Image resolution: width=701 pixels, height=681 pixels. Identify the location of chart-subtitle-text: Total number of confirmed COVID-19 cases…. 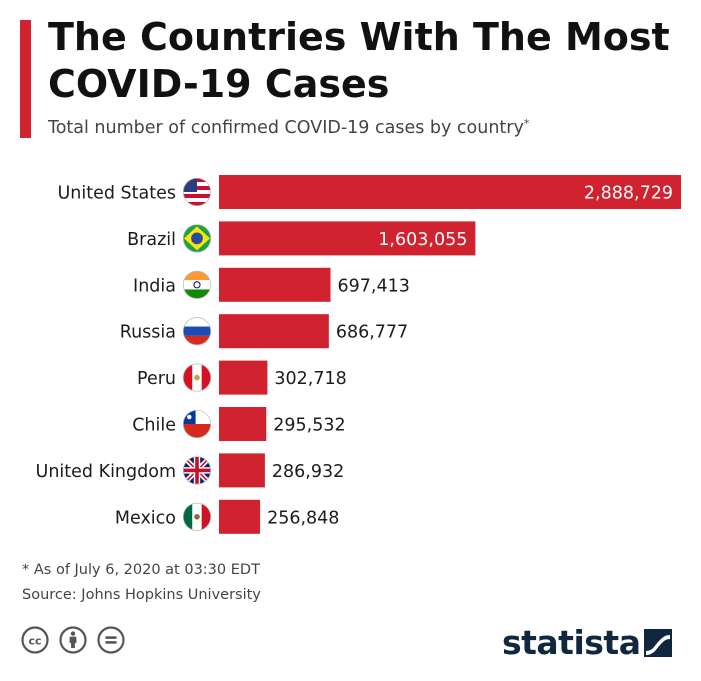
(286, 128).